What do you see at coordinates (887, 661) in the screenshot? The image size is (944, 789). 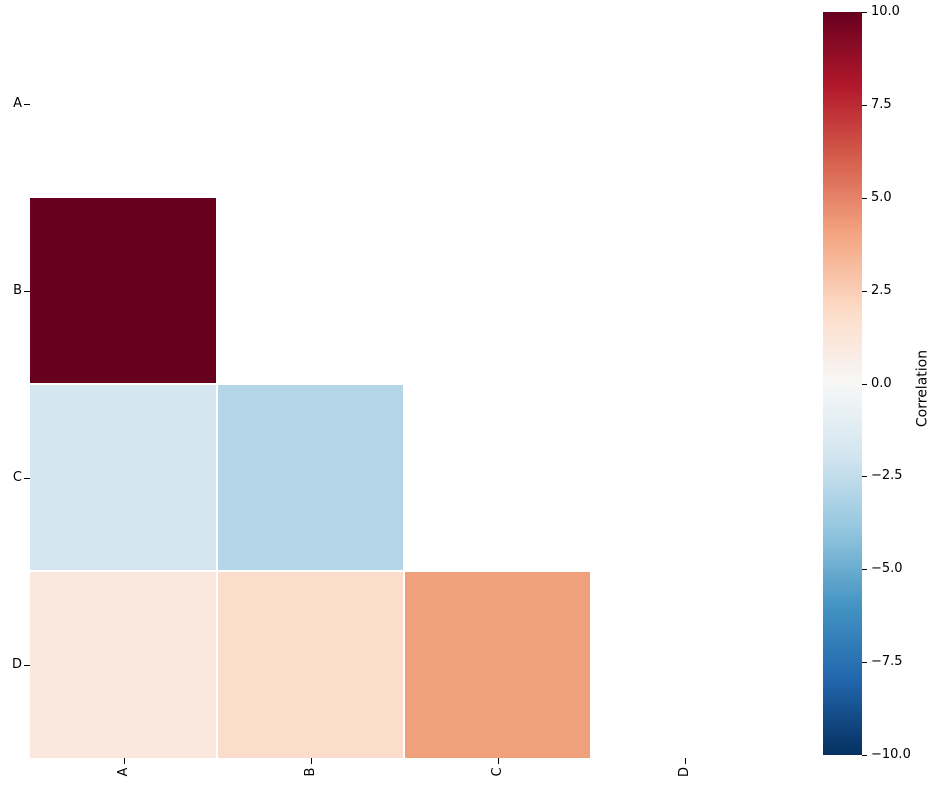 I see `colorbar-tick-label: −7.5` at bounding box center [887, 661].